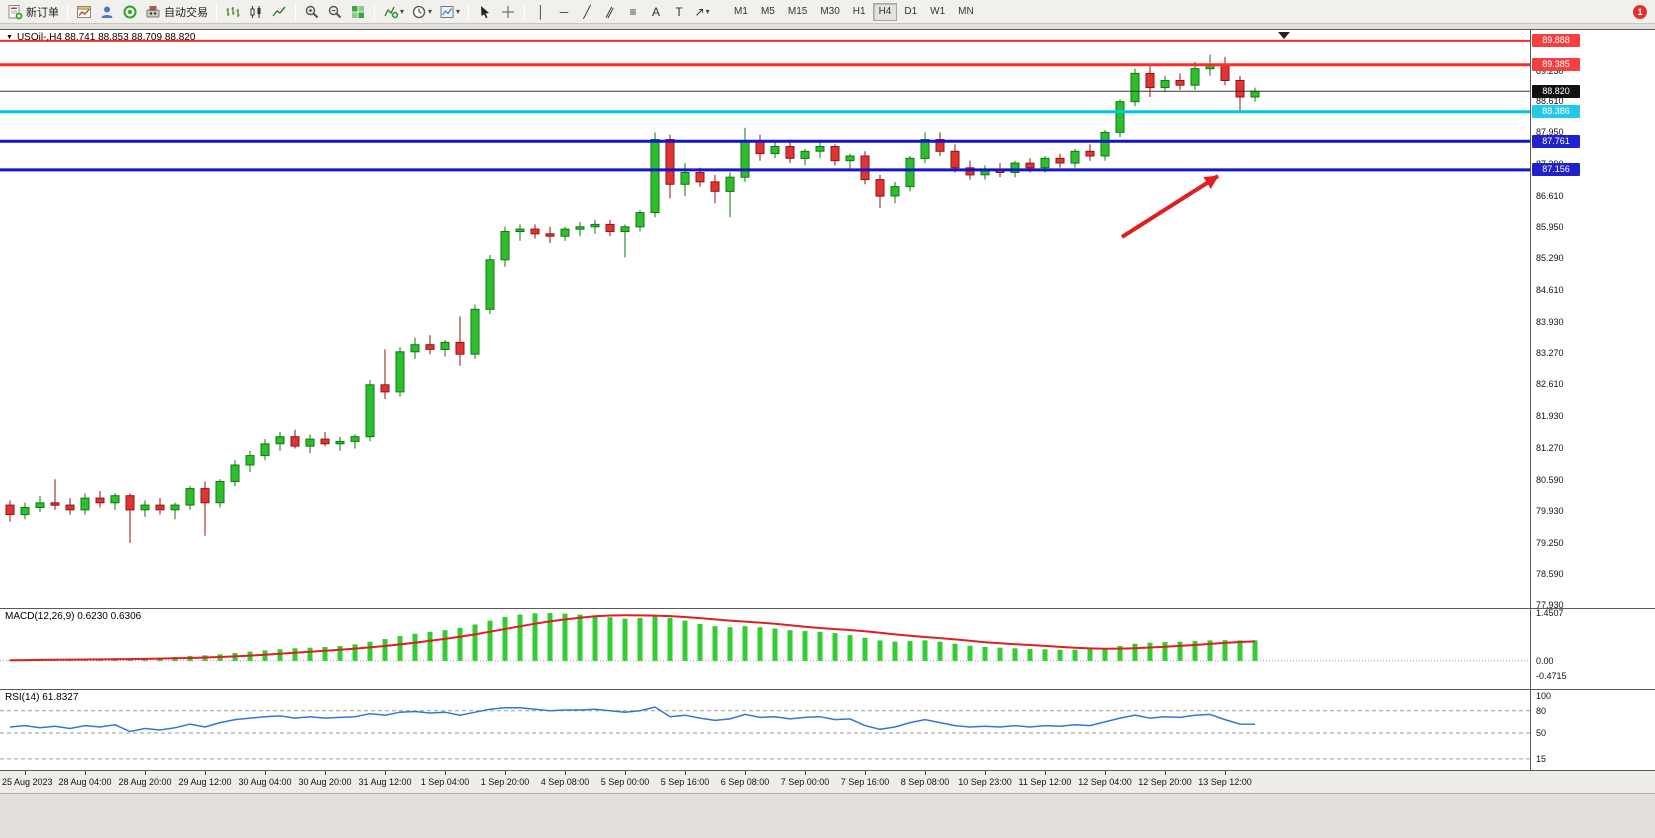 The width and height of the screenshot is (1655, 838). What do you see at coordinates (1556, 41) in the screenshot?
I see `price-tag: 89.888` at bounding box center [1556, 41].